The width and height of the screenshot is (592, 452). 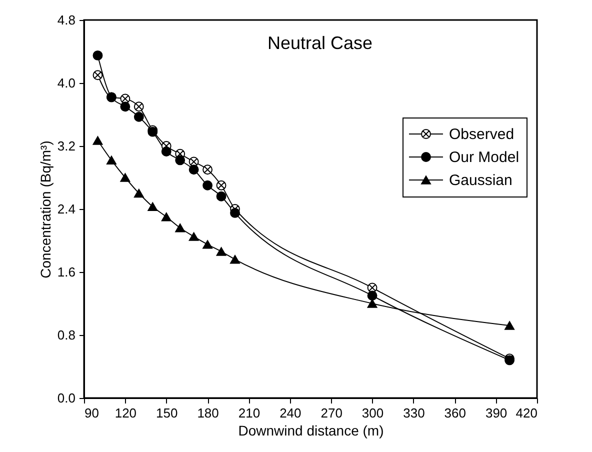 What do you see at coordinates (480, 180) in the screenshot?
I see `legend-label: Gaussian` at bounding box center [480, 180].